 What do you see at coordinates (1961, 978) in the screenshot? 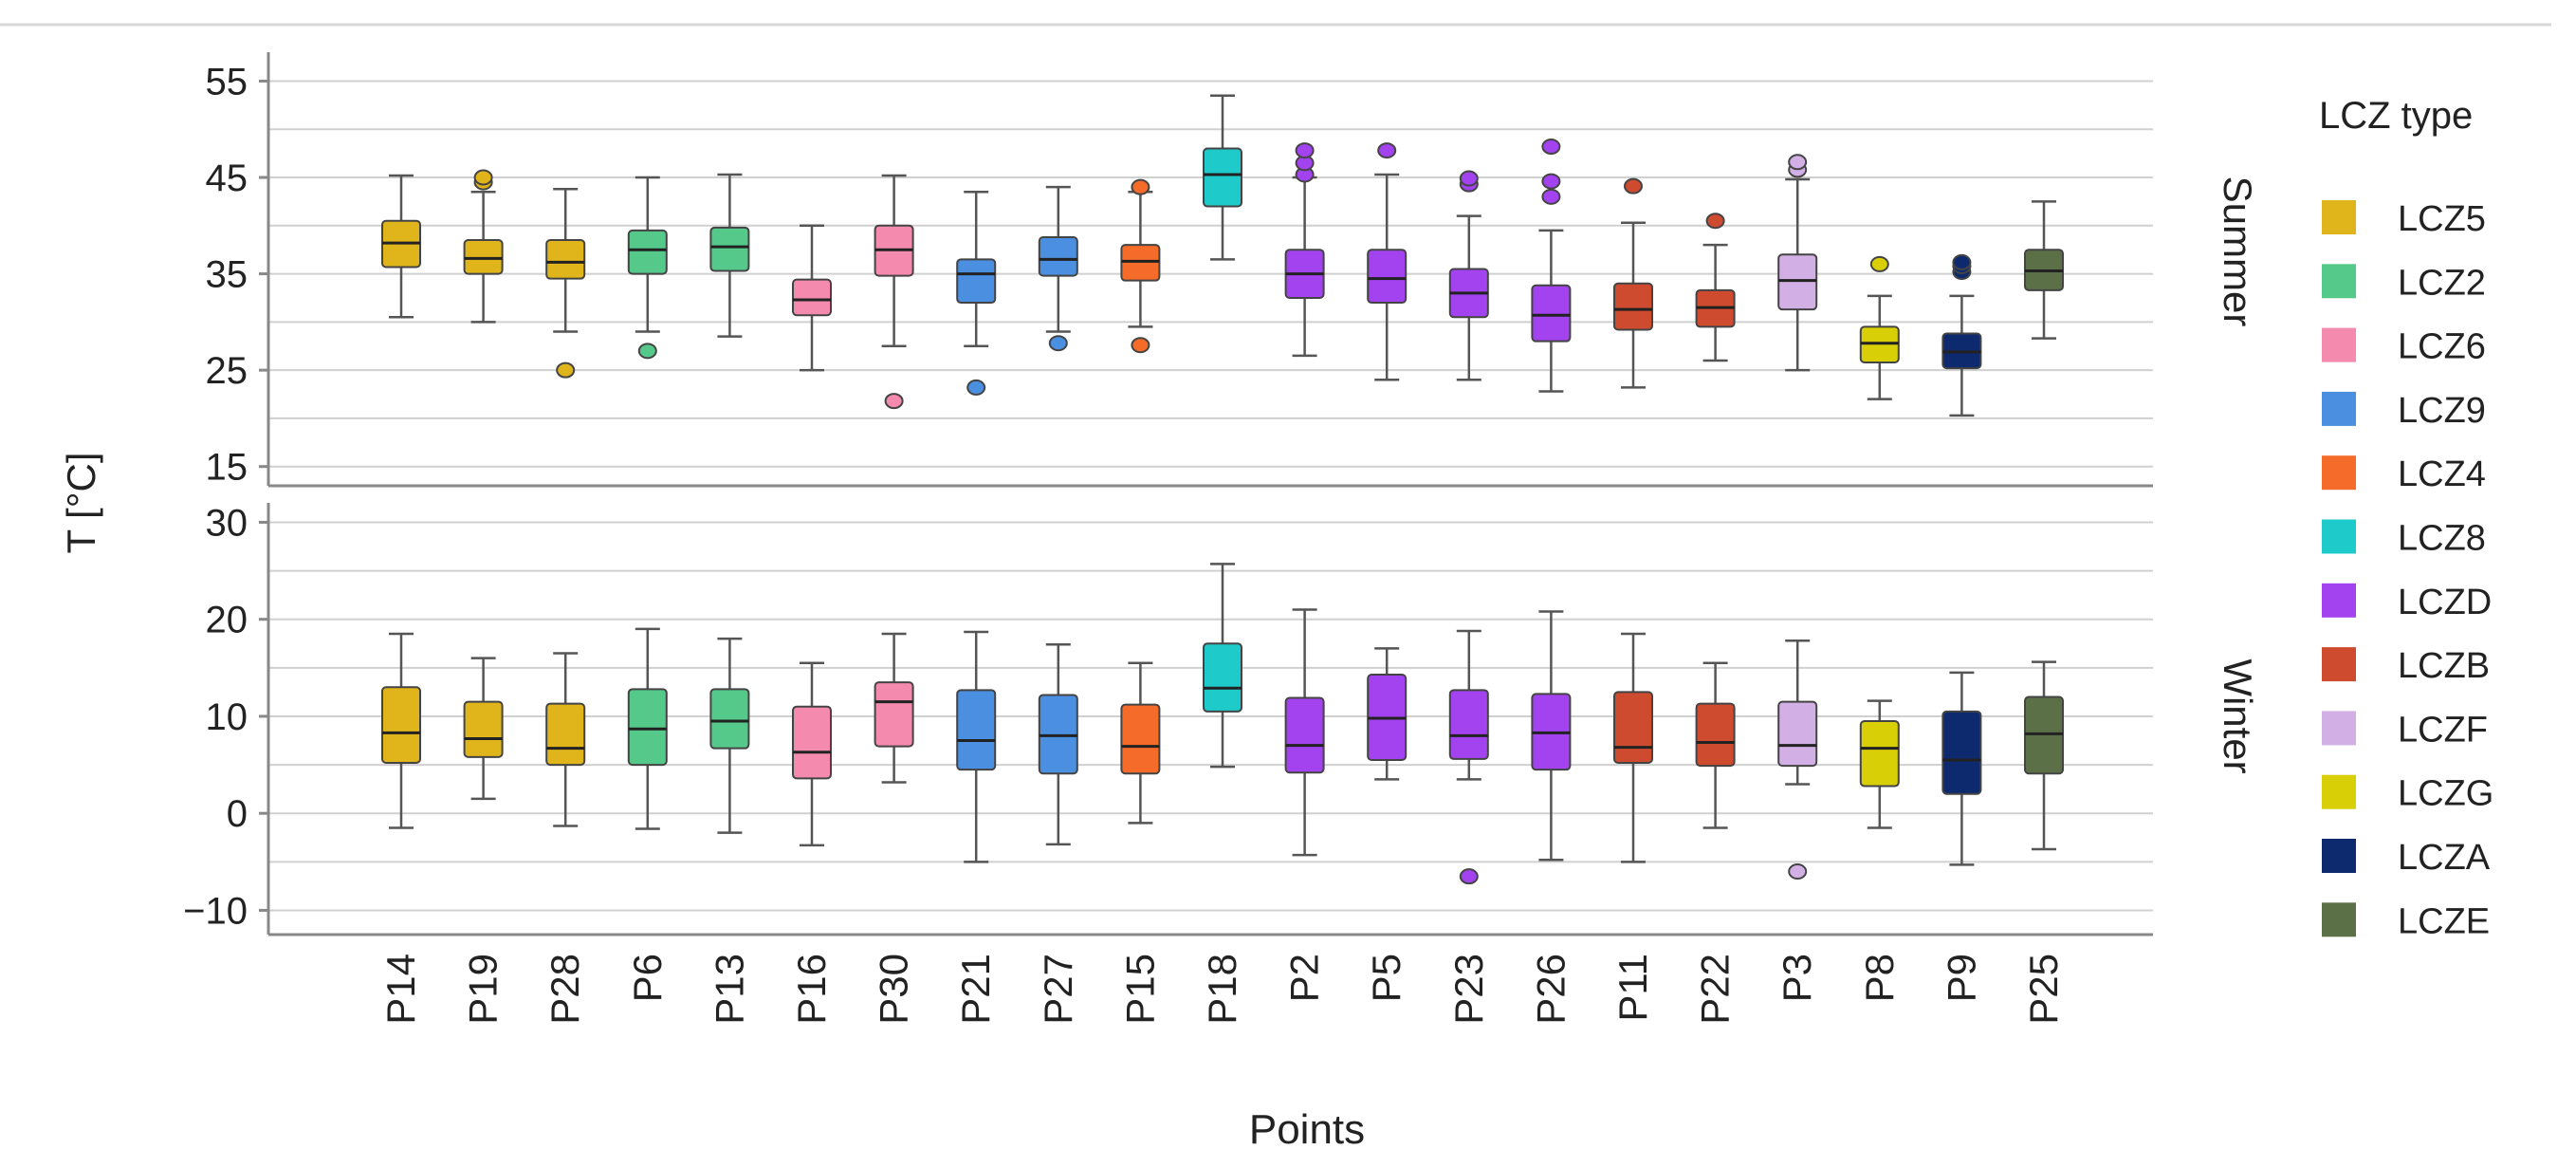
I see `x-tick-label: P9` at bounding box center [1961, 978].